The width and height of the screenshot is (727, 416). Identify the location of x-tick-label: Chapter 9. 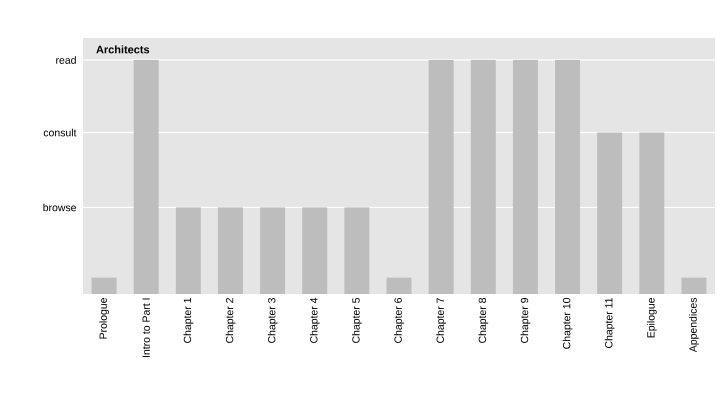
(525, 320).